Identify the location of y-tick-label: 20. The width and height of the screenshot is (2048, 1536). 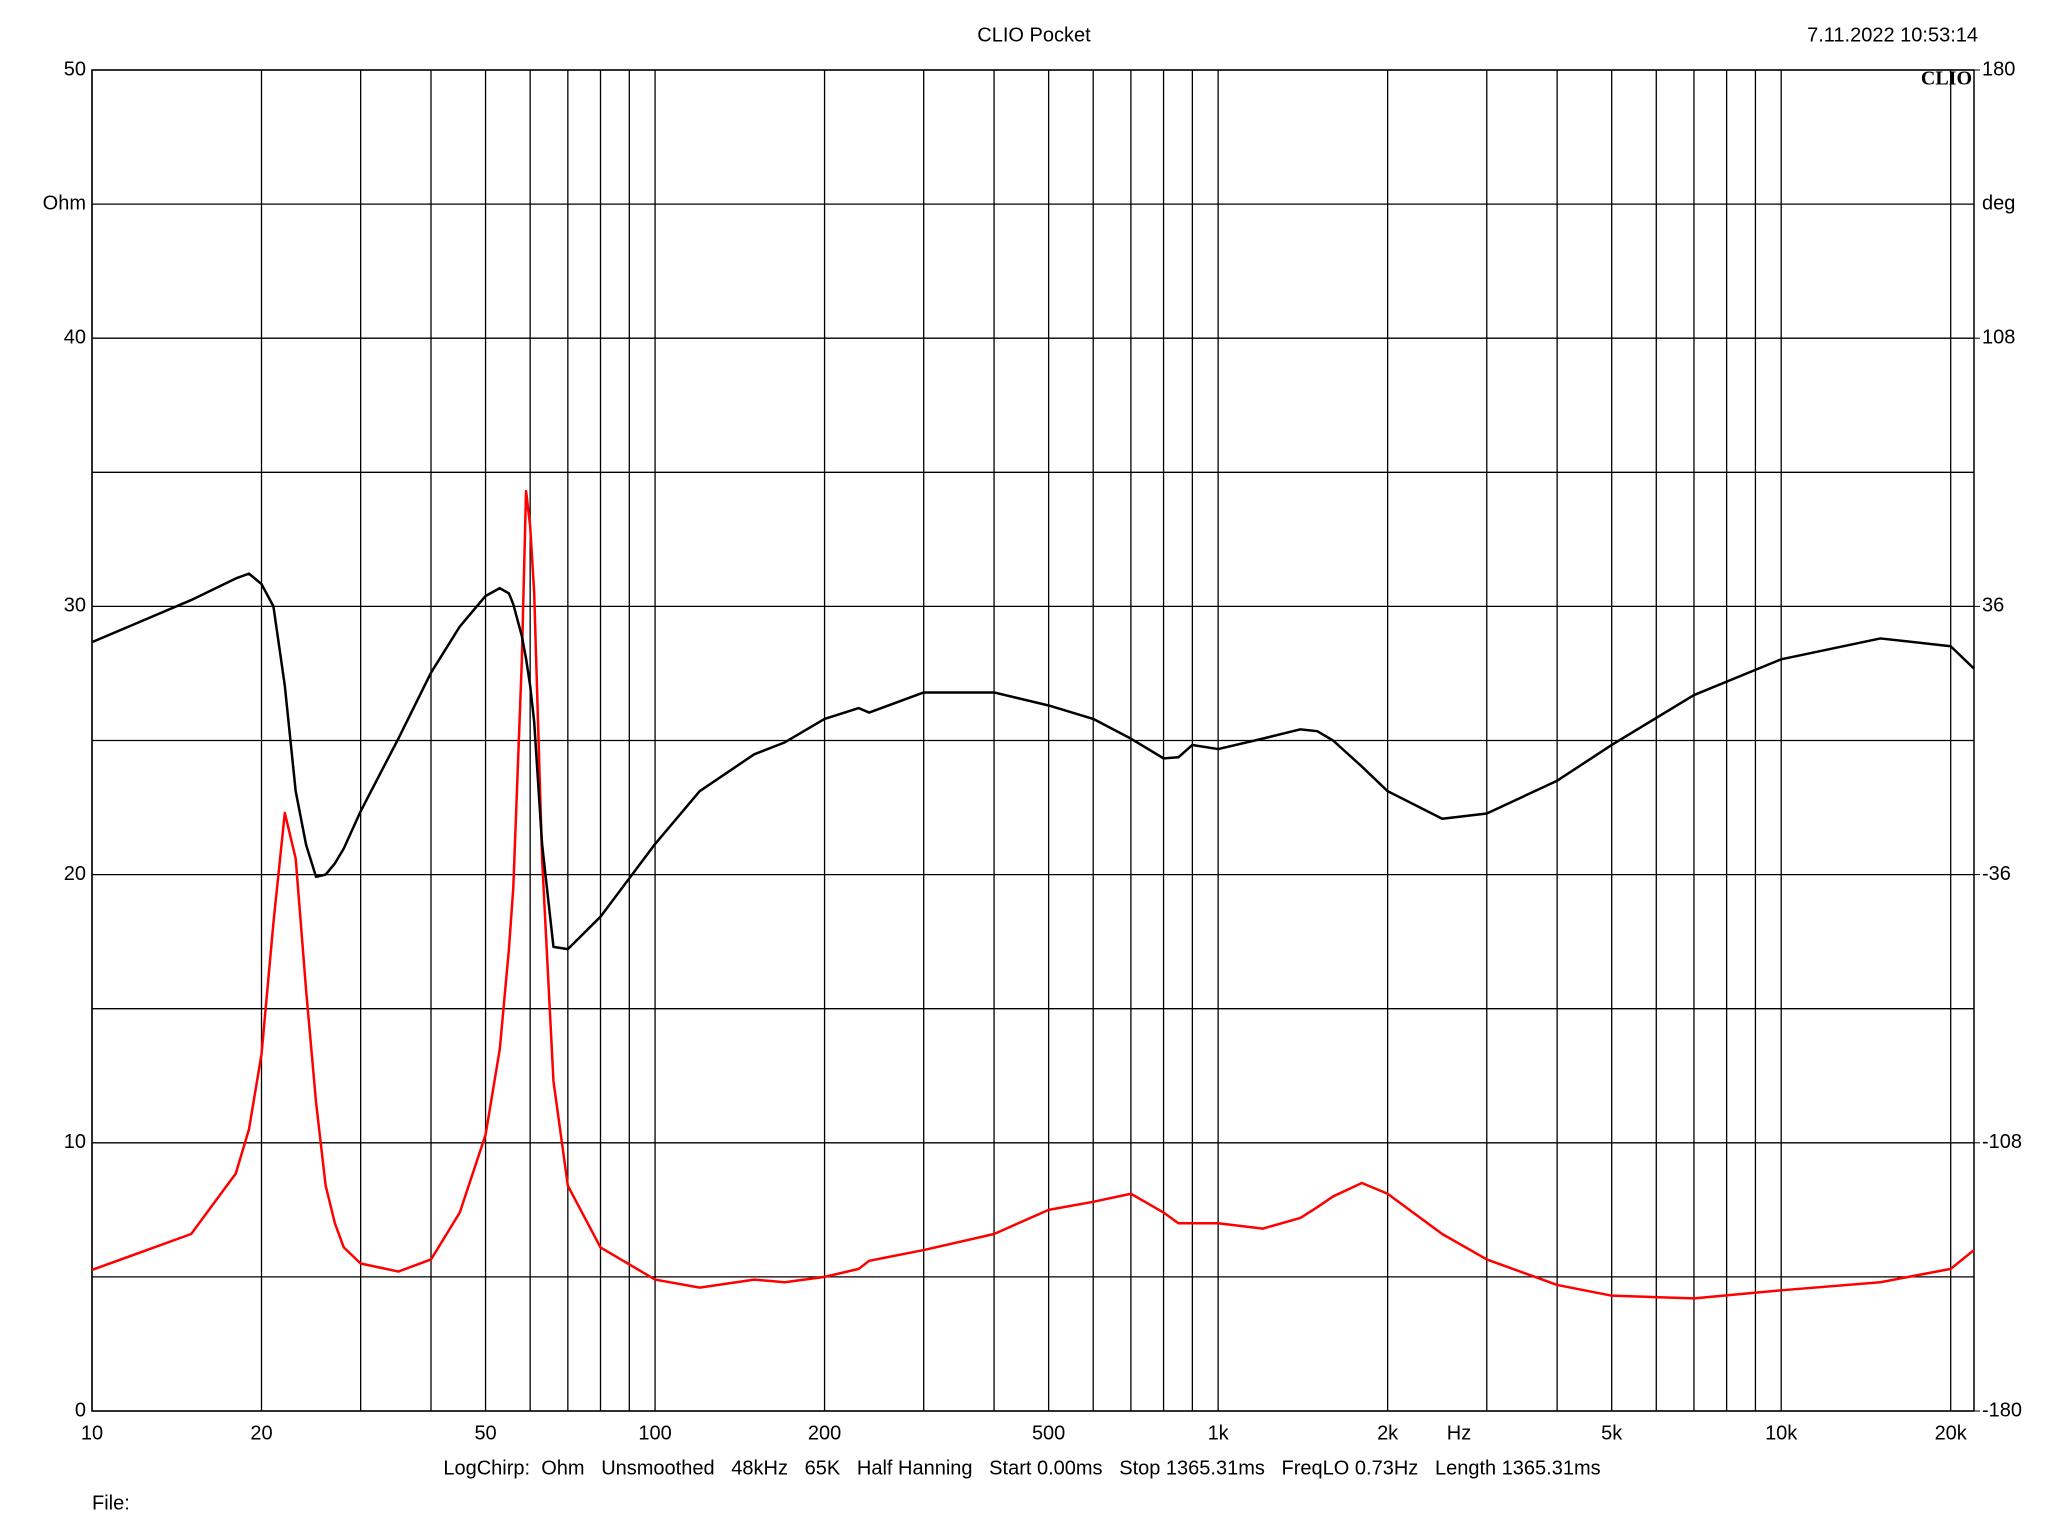
(75, 874).